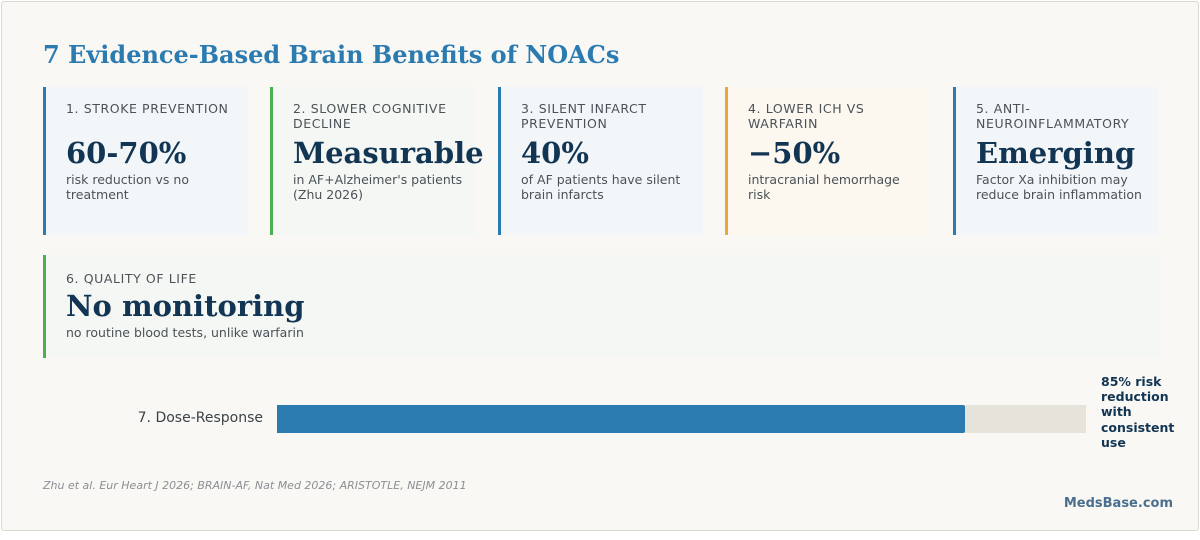 The height and width of the screenshot is (540, 1200). Describe the element at coordinates (126, 153) in the screenshot. I see `card-value: 60-70%` at that location.